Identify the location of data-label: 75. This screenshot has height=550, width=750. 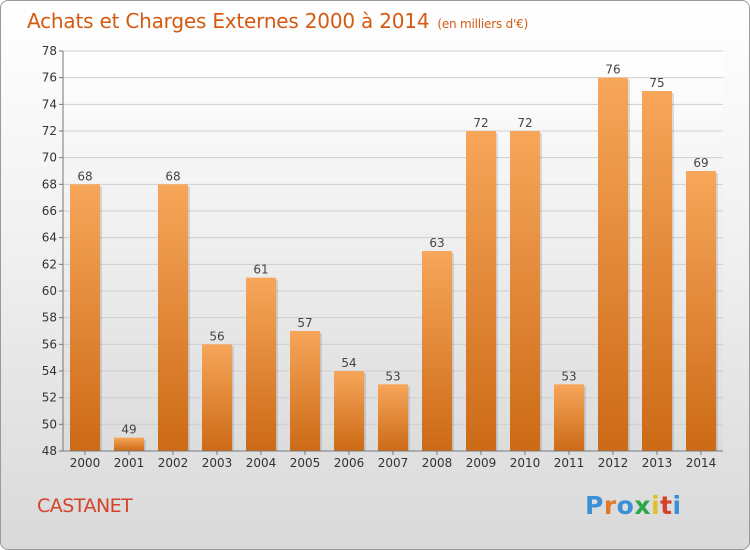
(656, 83).